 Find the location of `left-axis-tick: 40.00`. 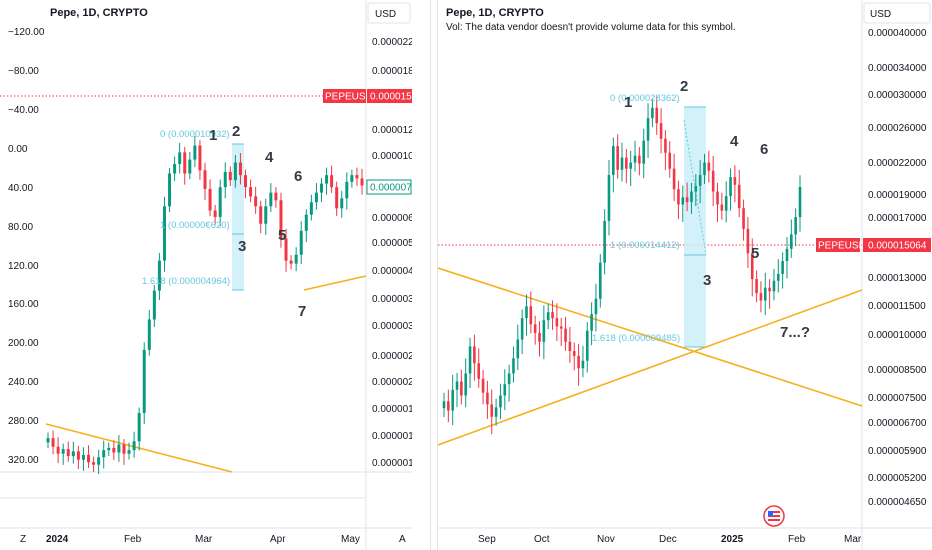

left-axis-tick: 40.00 is located at coordinates (20, 188).